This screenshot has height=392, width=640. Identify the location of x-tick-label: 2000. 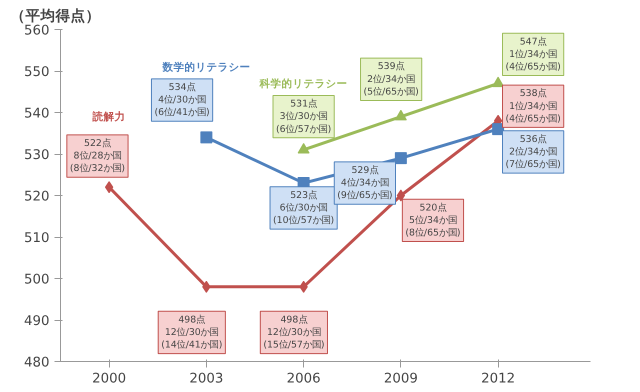
(109, 379).